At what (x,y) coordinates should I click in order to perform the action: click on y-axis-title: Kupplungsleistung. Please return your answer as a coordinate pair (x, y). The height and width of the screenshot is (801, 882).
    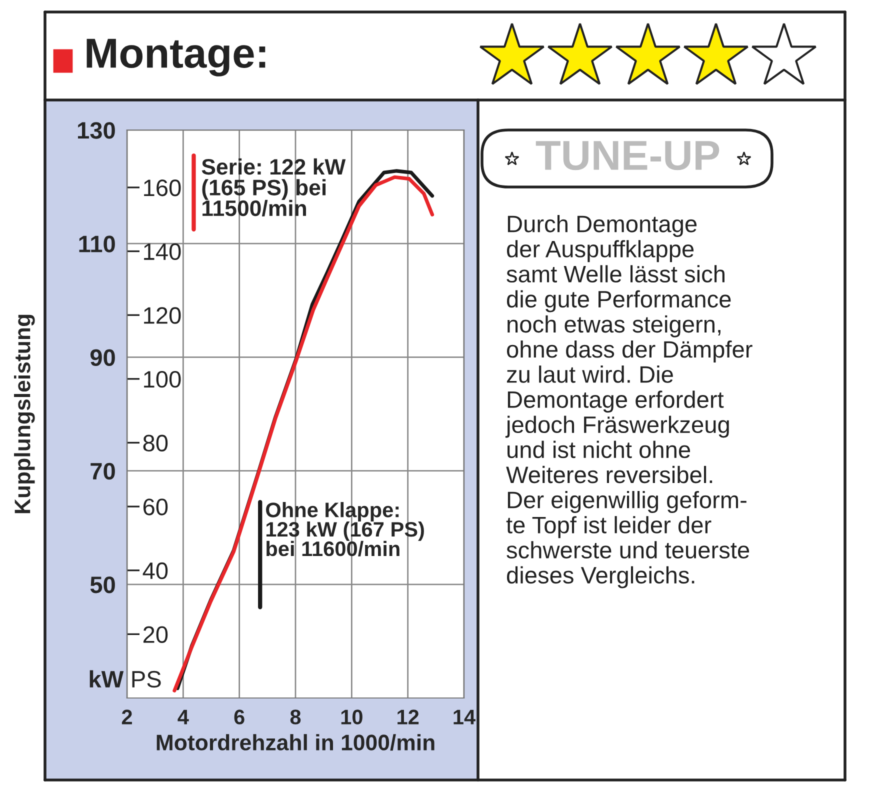
    Looking at the image, I should click on (24, 414).